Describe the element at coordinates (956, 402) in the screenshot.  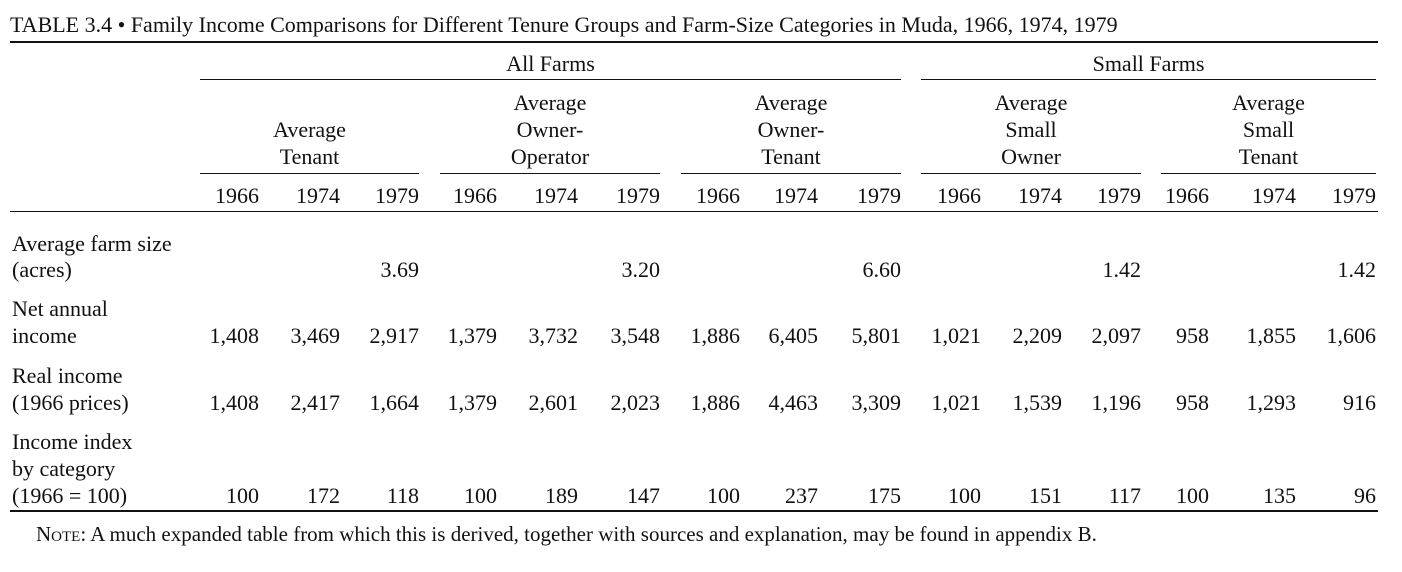
I see `cell-row-3-col-10: 1,021` at that location.